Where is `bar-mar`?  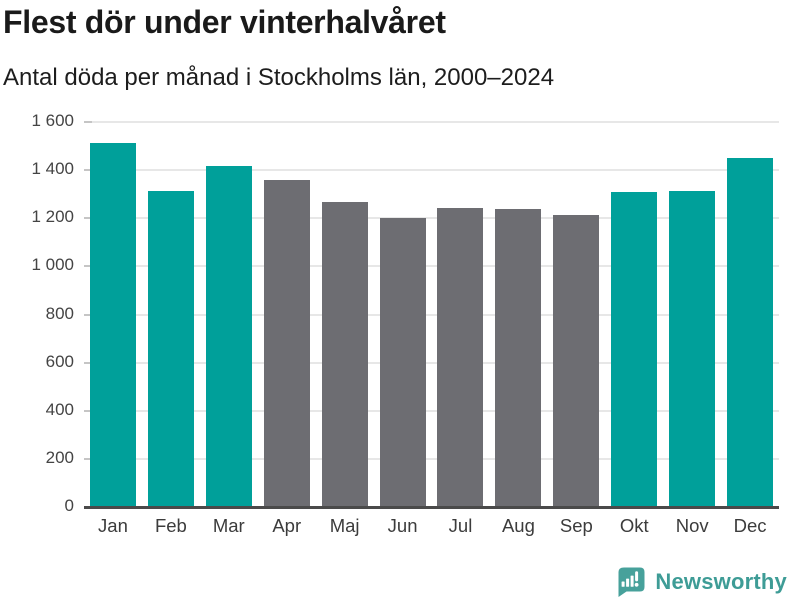
bar-mar is located at coordinates (228, 335).